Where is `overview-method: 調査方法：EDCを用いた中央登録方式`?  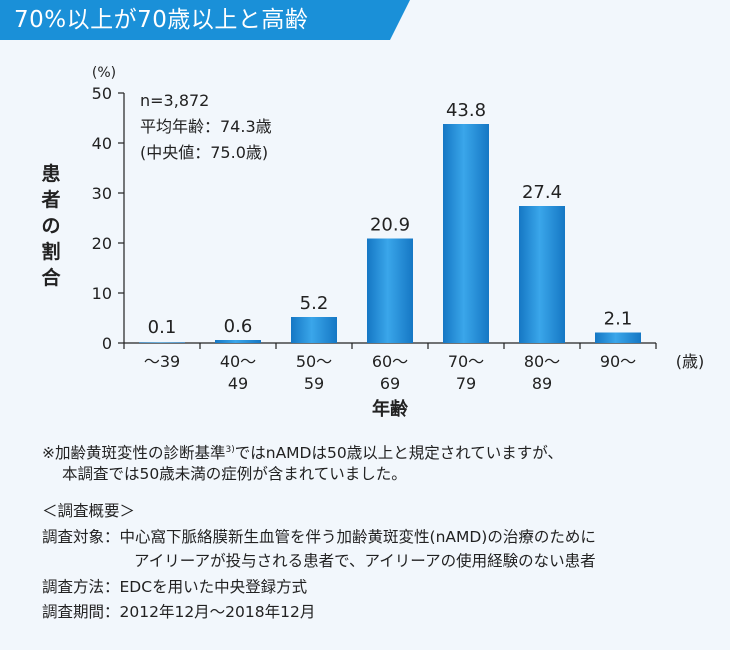
overview-method: 調査方法：EDCを用いた中央登録方式 is located at coordinates (174, 587).